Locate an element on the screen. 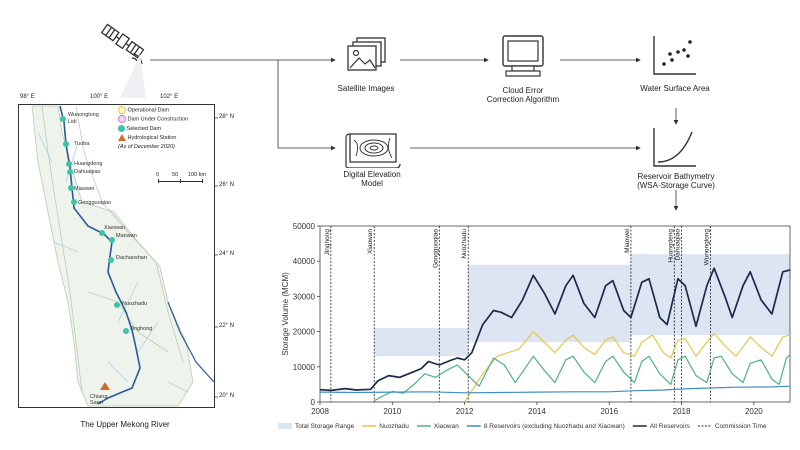 The image size is (800, 450). y-tick-label-0: 0 is located at coordinates (313, 402).